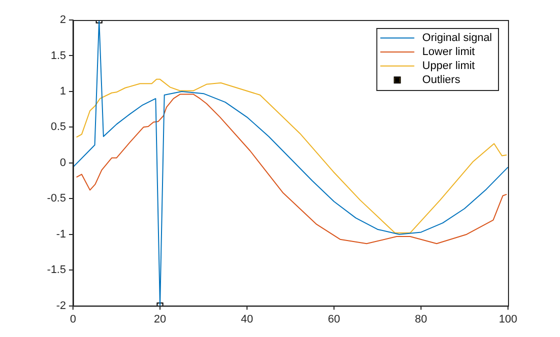 This screenshot has width=560, height=337. Describe the element at coordinates (58, 56) in the screenshot. I see `y-tick-label: 1.5` at that location.